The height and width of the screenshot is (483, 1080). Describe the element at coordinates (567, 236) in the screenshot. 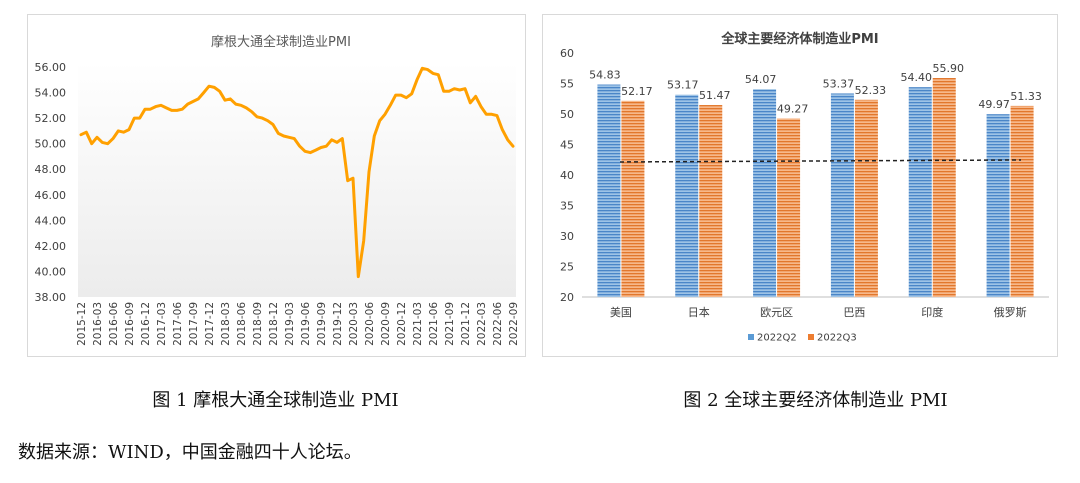

I see `y-tick-label: 30` at that location.